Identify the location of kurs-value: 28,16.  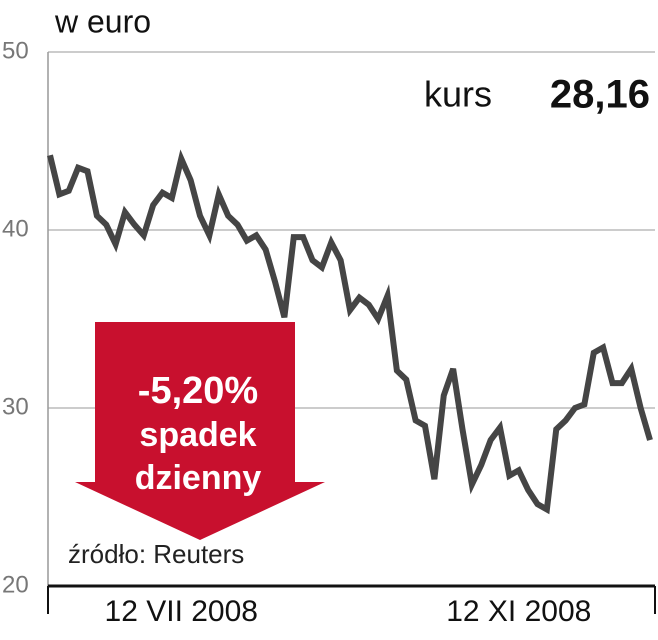
(600, 95).